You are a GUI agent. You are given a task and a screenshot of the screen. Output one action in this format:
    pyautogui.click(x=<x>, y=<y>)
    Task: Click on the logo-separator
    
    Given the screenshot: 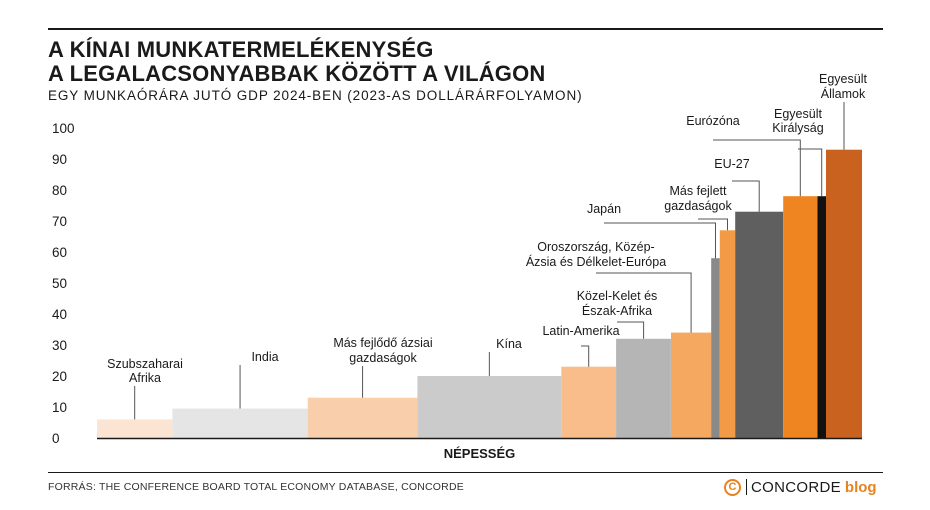 What is the action you would take?
    pyautogui.click(x=746, y=487)
    